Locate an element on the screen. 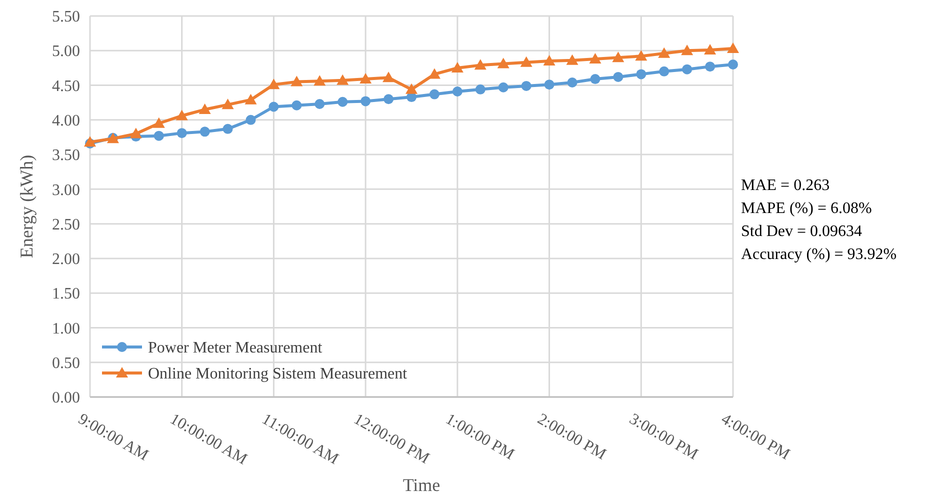 This screenshot has height=501, width=938. y-tick-label: 4.50 is located at coordinates (66, 86).